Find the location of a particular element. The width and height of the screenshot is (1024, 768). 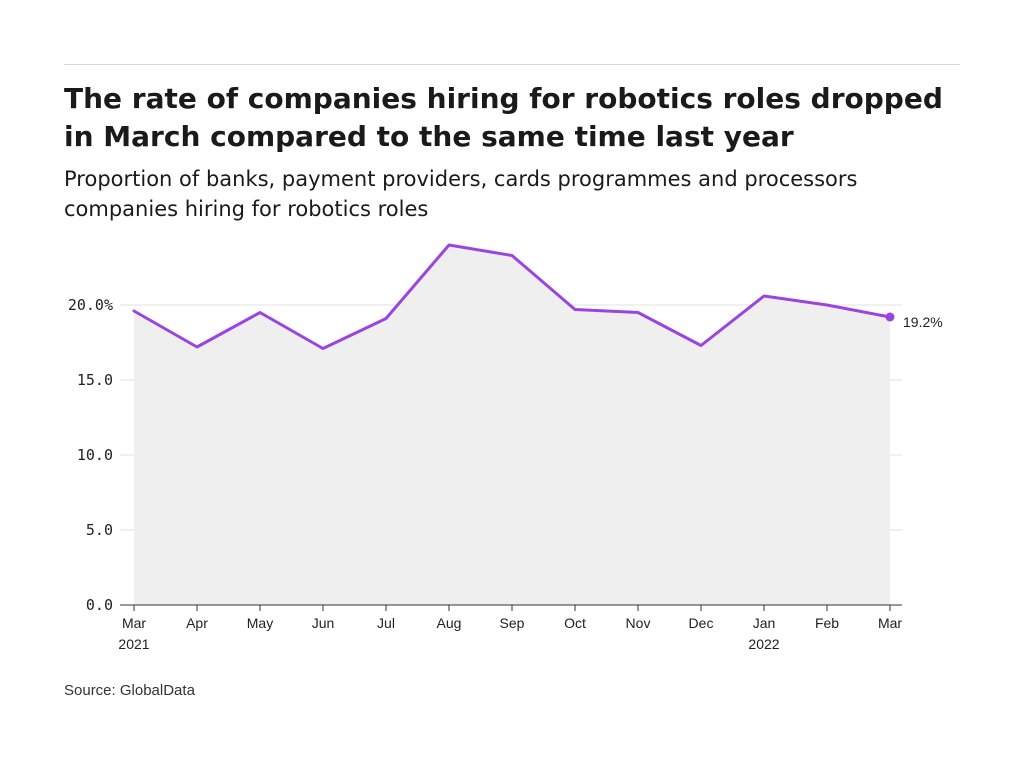

x-year-label: 2021 is located at coordinates (133, 644).